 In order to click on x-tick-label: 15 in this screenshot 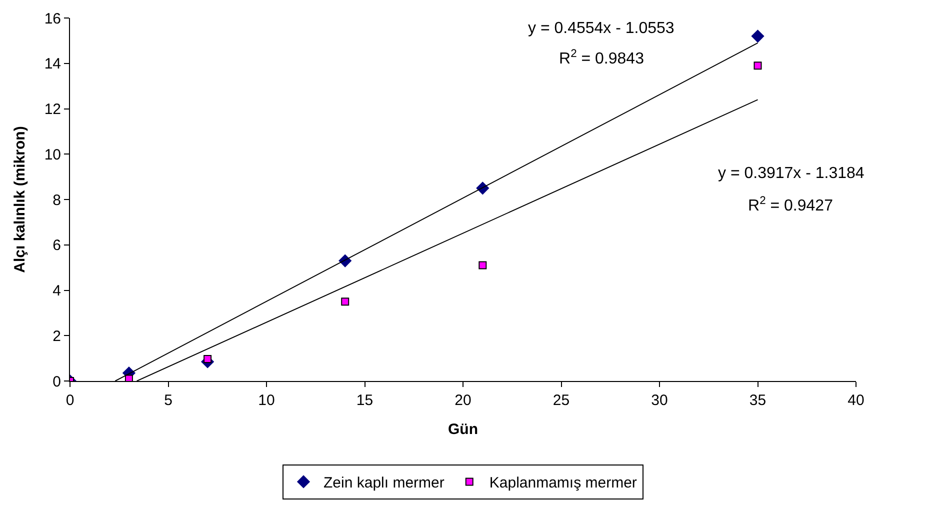, I will do `click(365, 400)`.